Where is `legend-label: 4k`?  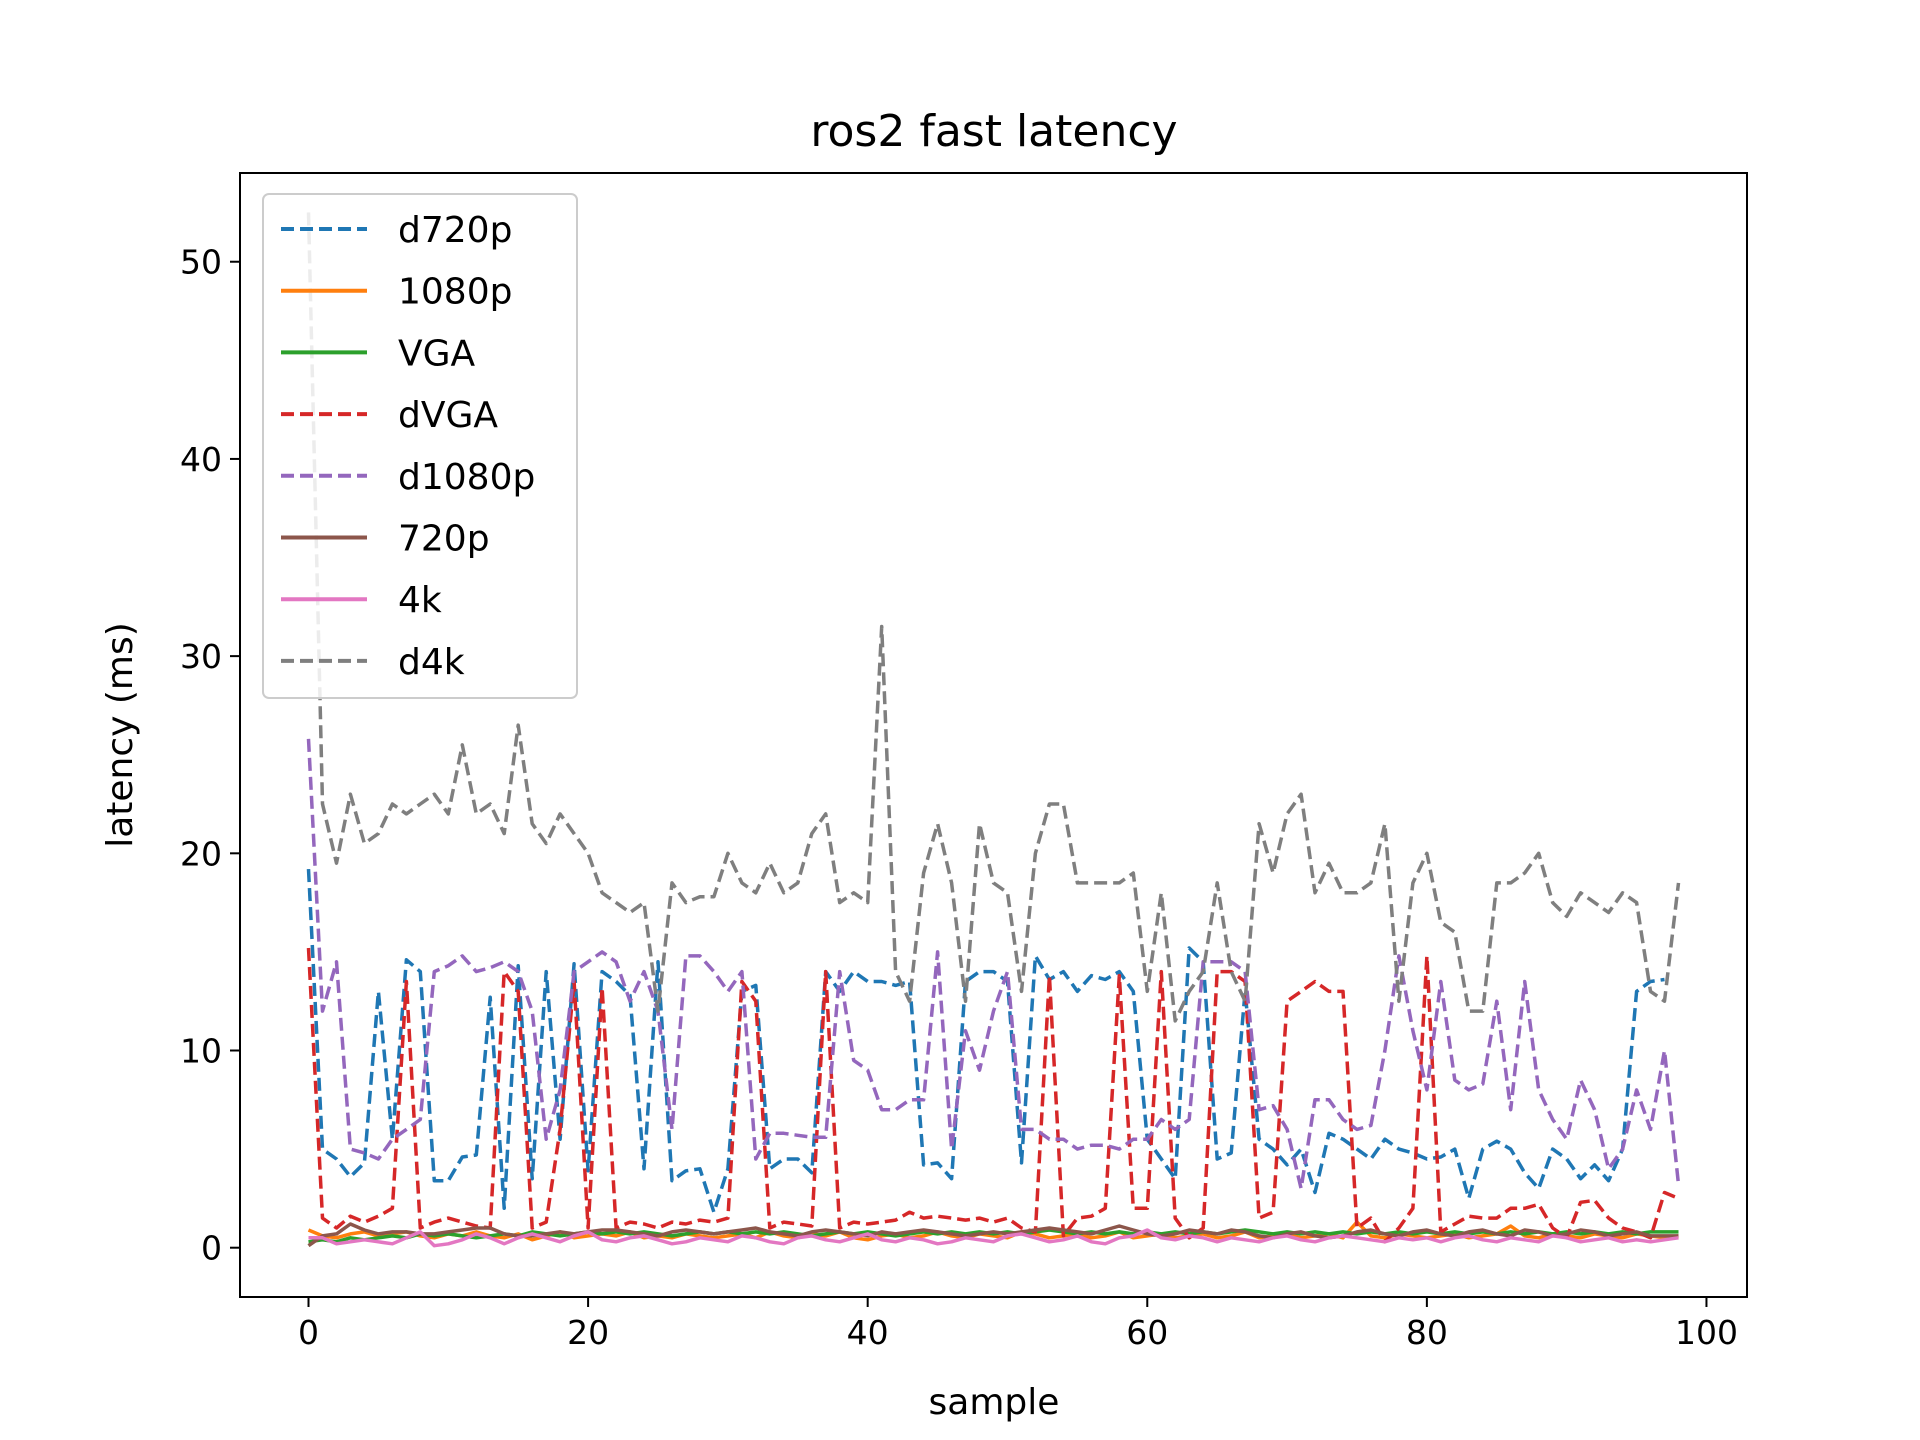
legend-label: 4k is located at coordinates (420, 600).